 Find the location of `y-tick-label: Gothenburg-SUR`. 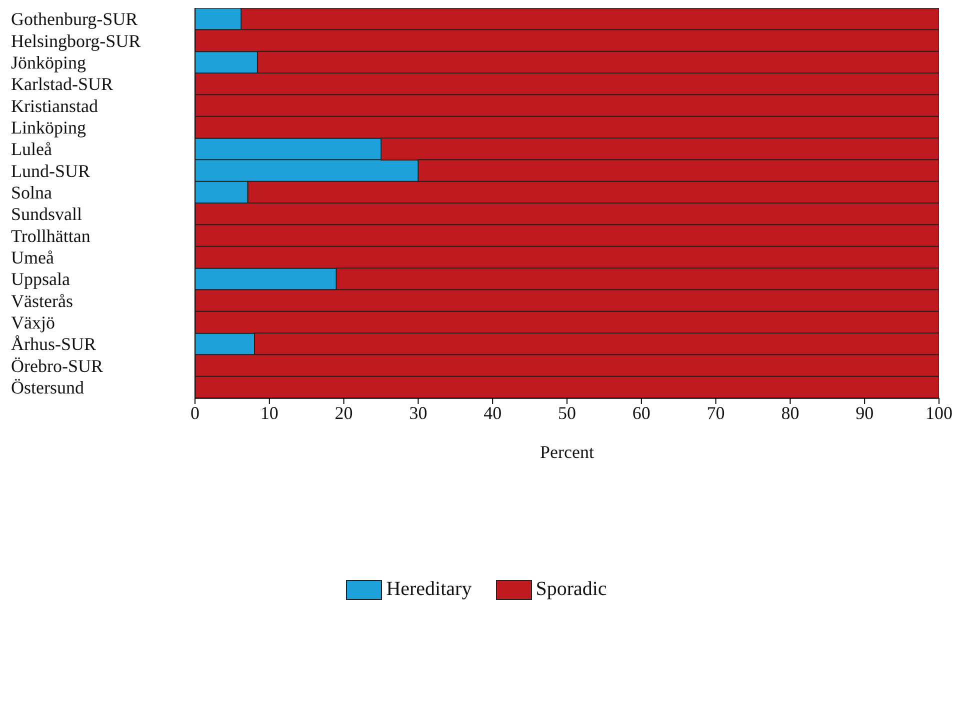

y-tick-label: Gothenburg-SUR is located at coordinates (74, 19).